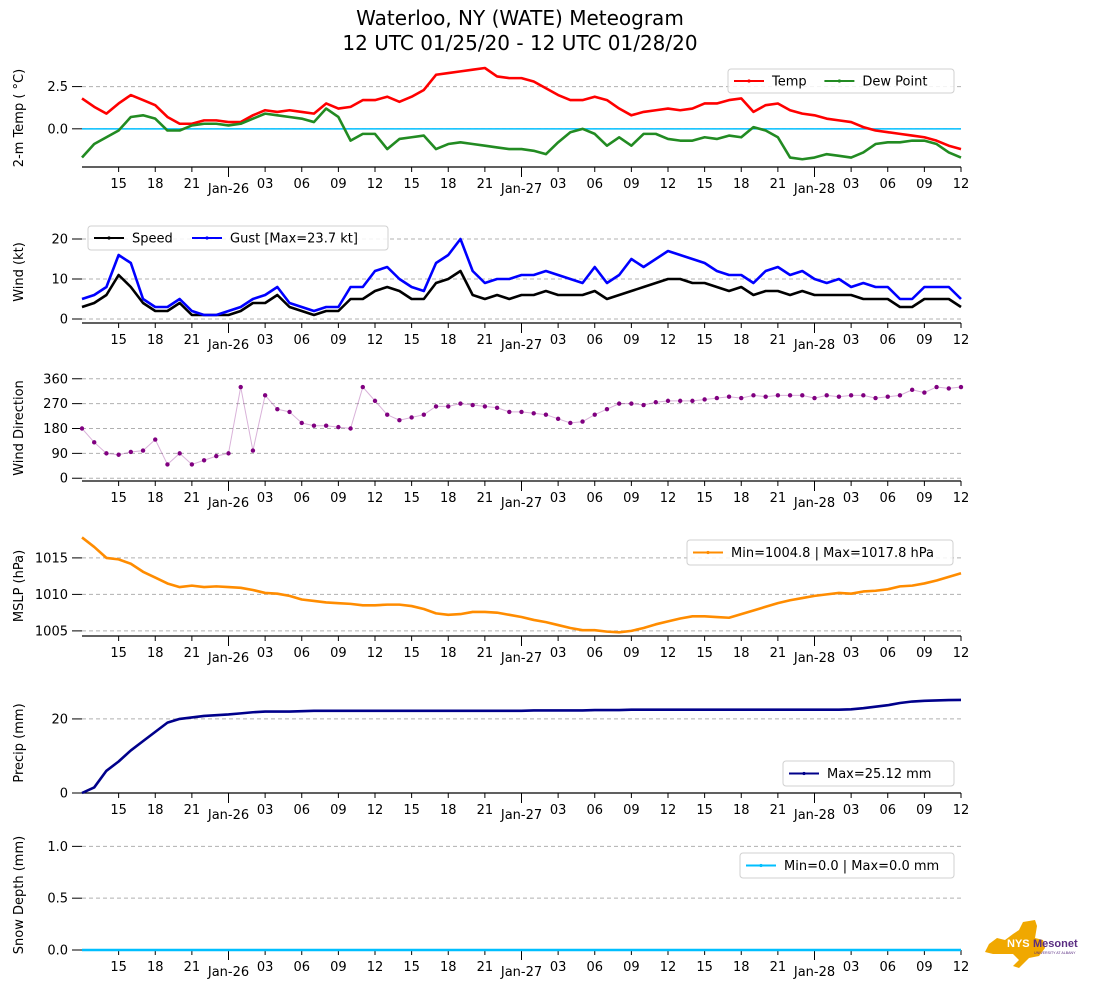 The image size is (1094, 1001). I want to click on y-tick-label: 0.5, so click(57, 899).